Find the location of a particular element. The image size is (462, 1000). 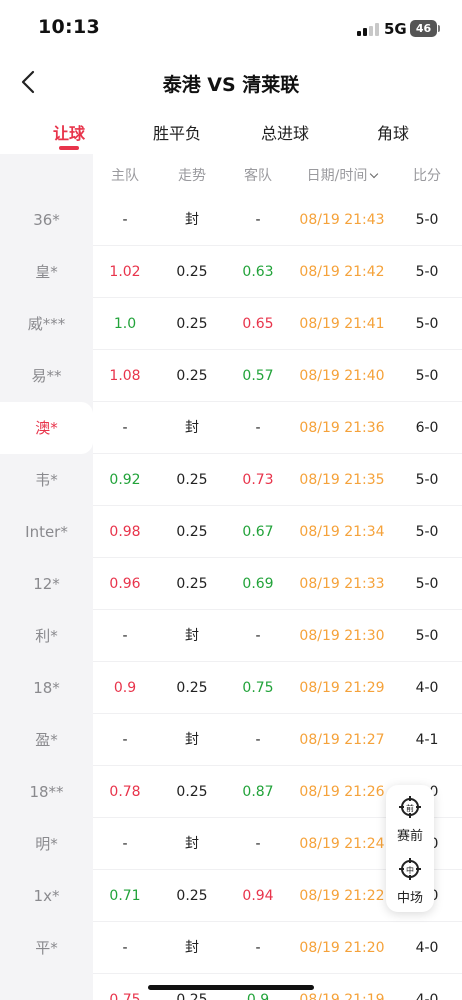

away-odds: 0.69 is located at coordinates (258, 584).